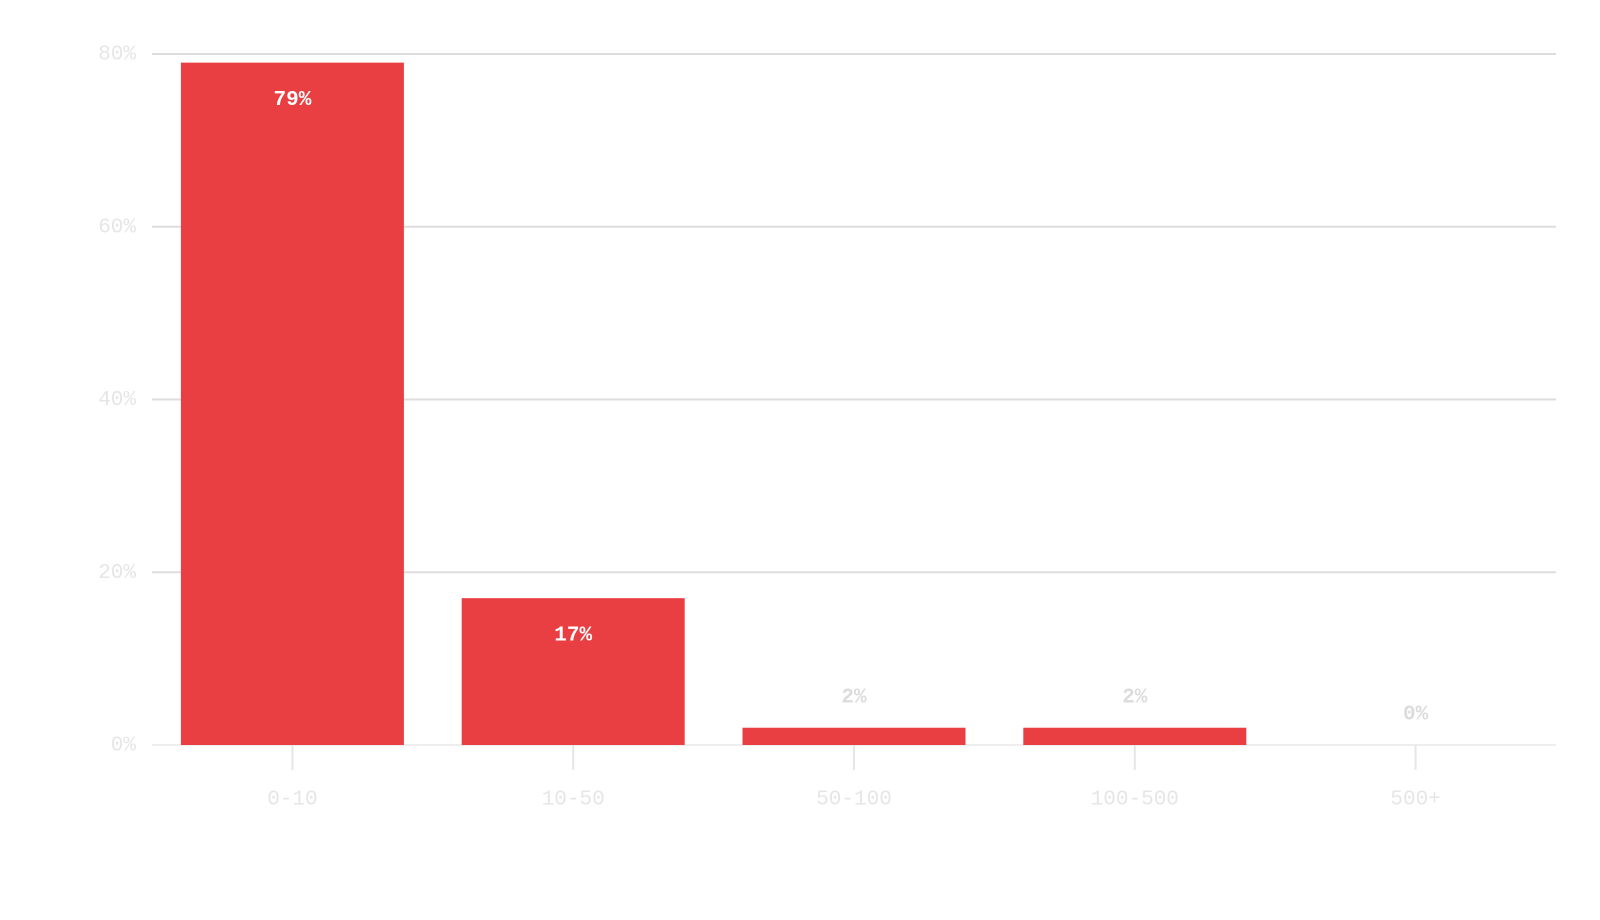  What do you see at coordinates (292, 100) in the screenshot?
I see `value-label: 79%` at bounding box center [292, 100].